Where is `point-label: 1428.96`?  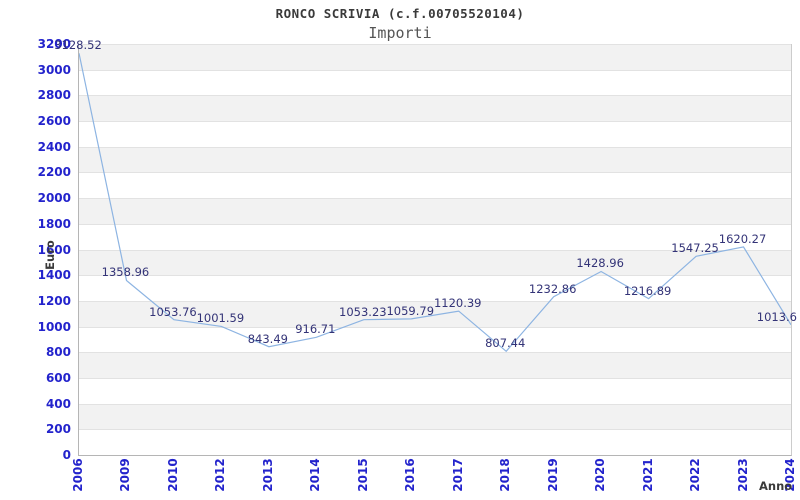 point-label: 1428.96 is located at coordinates (600, 263).